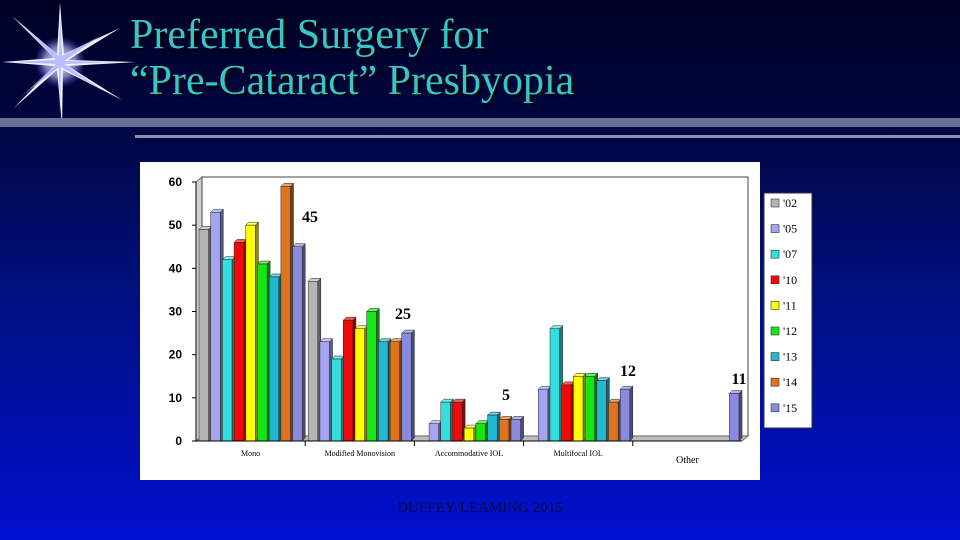 The height and width of the screenshot is (540, 960). I want to click on legend-label: '11, so click(790, 305).